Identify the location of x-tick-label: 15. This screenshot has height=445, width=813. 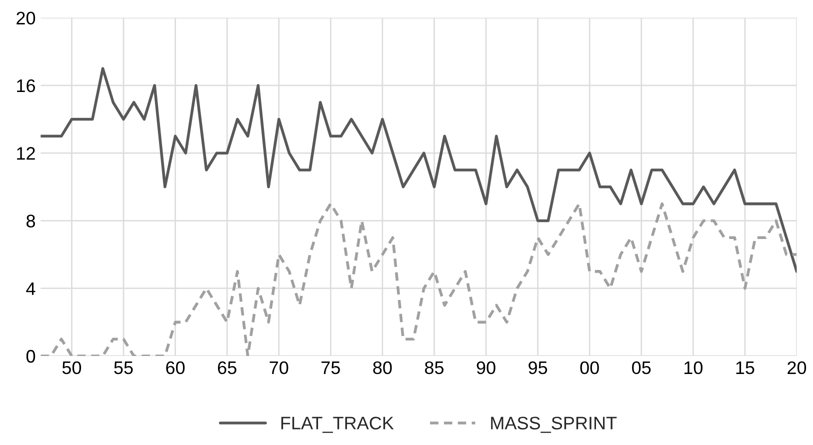
(745, 368).